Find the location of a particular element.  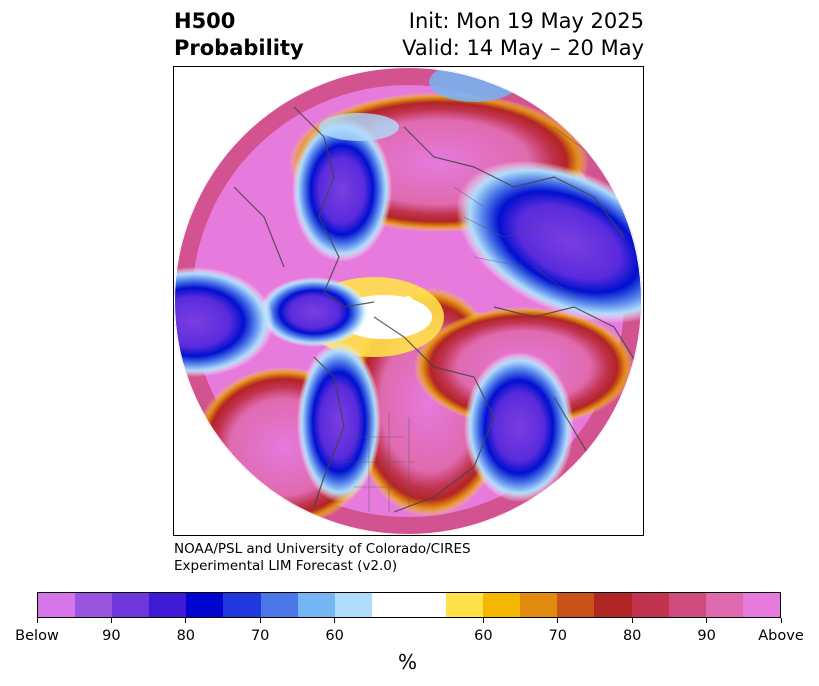

credits-line-2: Experimental LIM Forecast (v2.0) is located at coordinates (286, 566).